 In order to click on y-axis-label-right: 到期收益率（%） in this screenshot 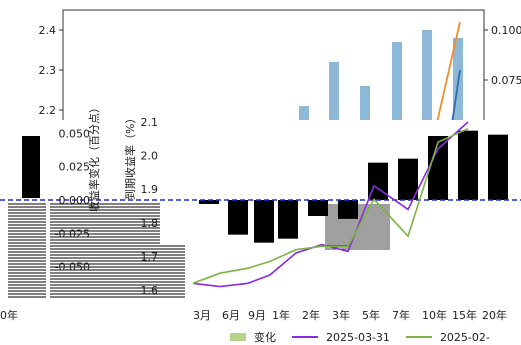, I will do `click(130, 156)`.